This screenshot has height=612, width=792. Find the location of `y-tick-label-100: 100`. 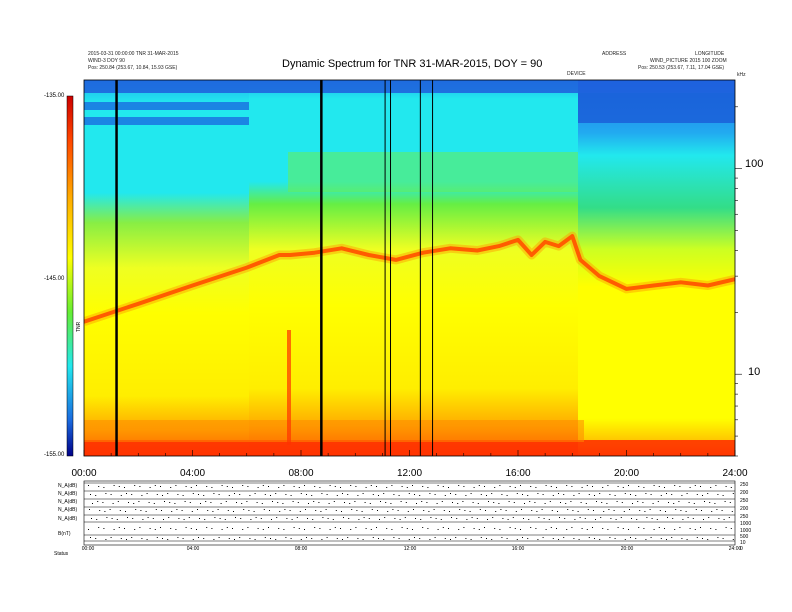

y-tick-label-100: 100 is located at coordinates (754, 164).